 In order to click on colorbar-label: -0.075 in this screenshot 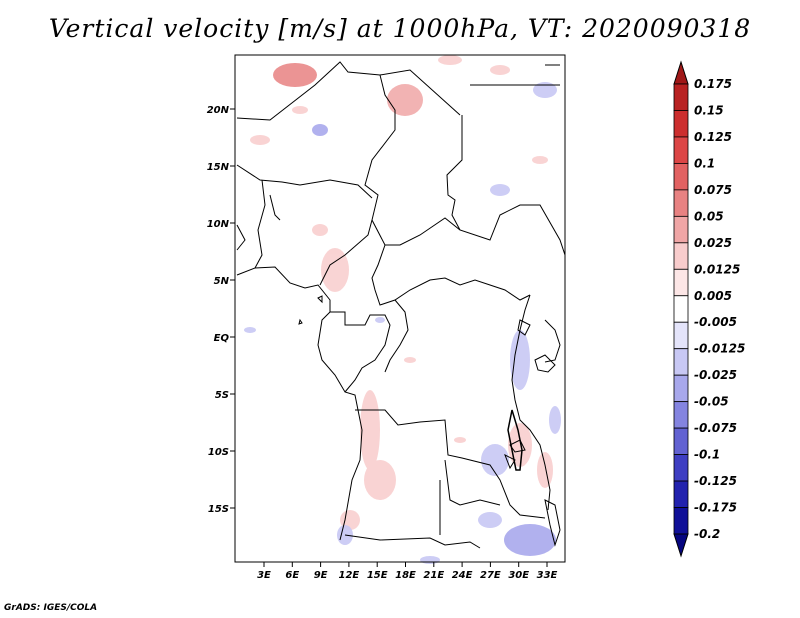, I will do `click(715, 428)`.